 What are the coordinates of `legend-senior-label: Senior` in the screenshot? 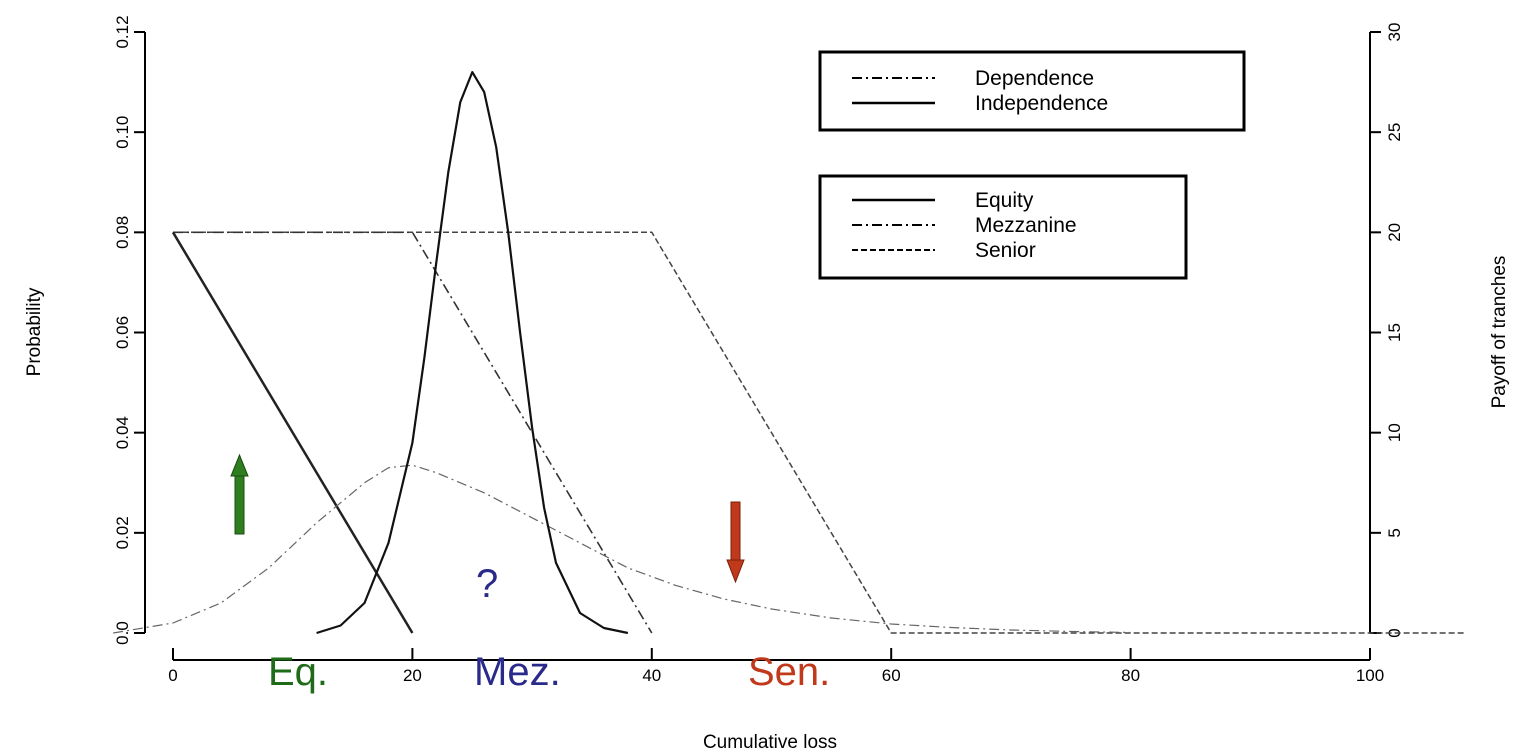 It's located at (1005, 250).